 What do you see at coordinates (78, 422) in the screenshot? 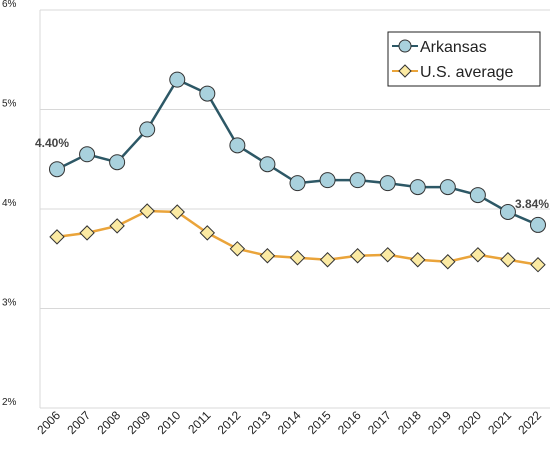
I see `x-tick-label: 2007` at bounding box center [78, 422].